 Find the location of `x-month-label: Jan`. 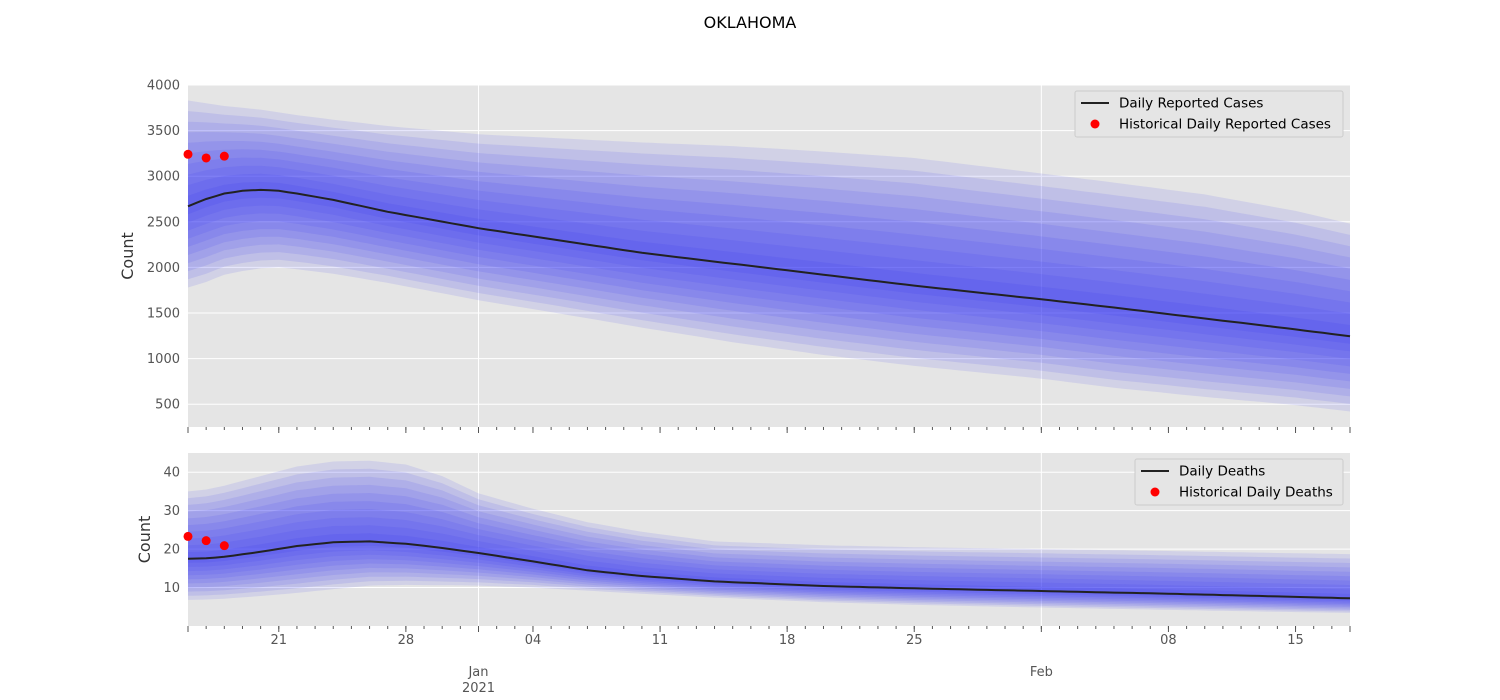

x-month-label: Jan is located at coordinates (477, 672).